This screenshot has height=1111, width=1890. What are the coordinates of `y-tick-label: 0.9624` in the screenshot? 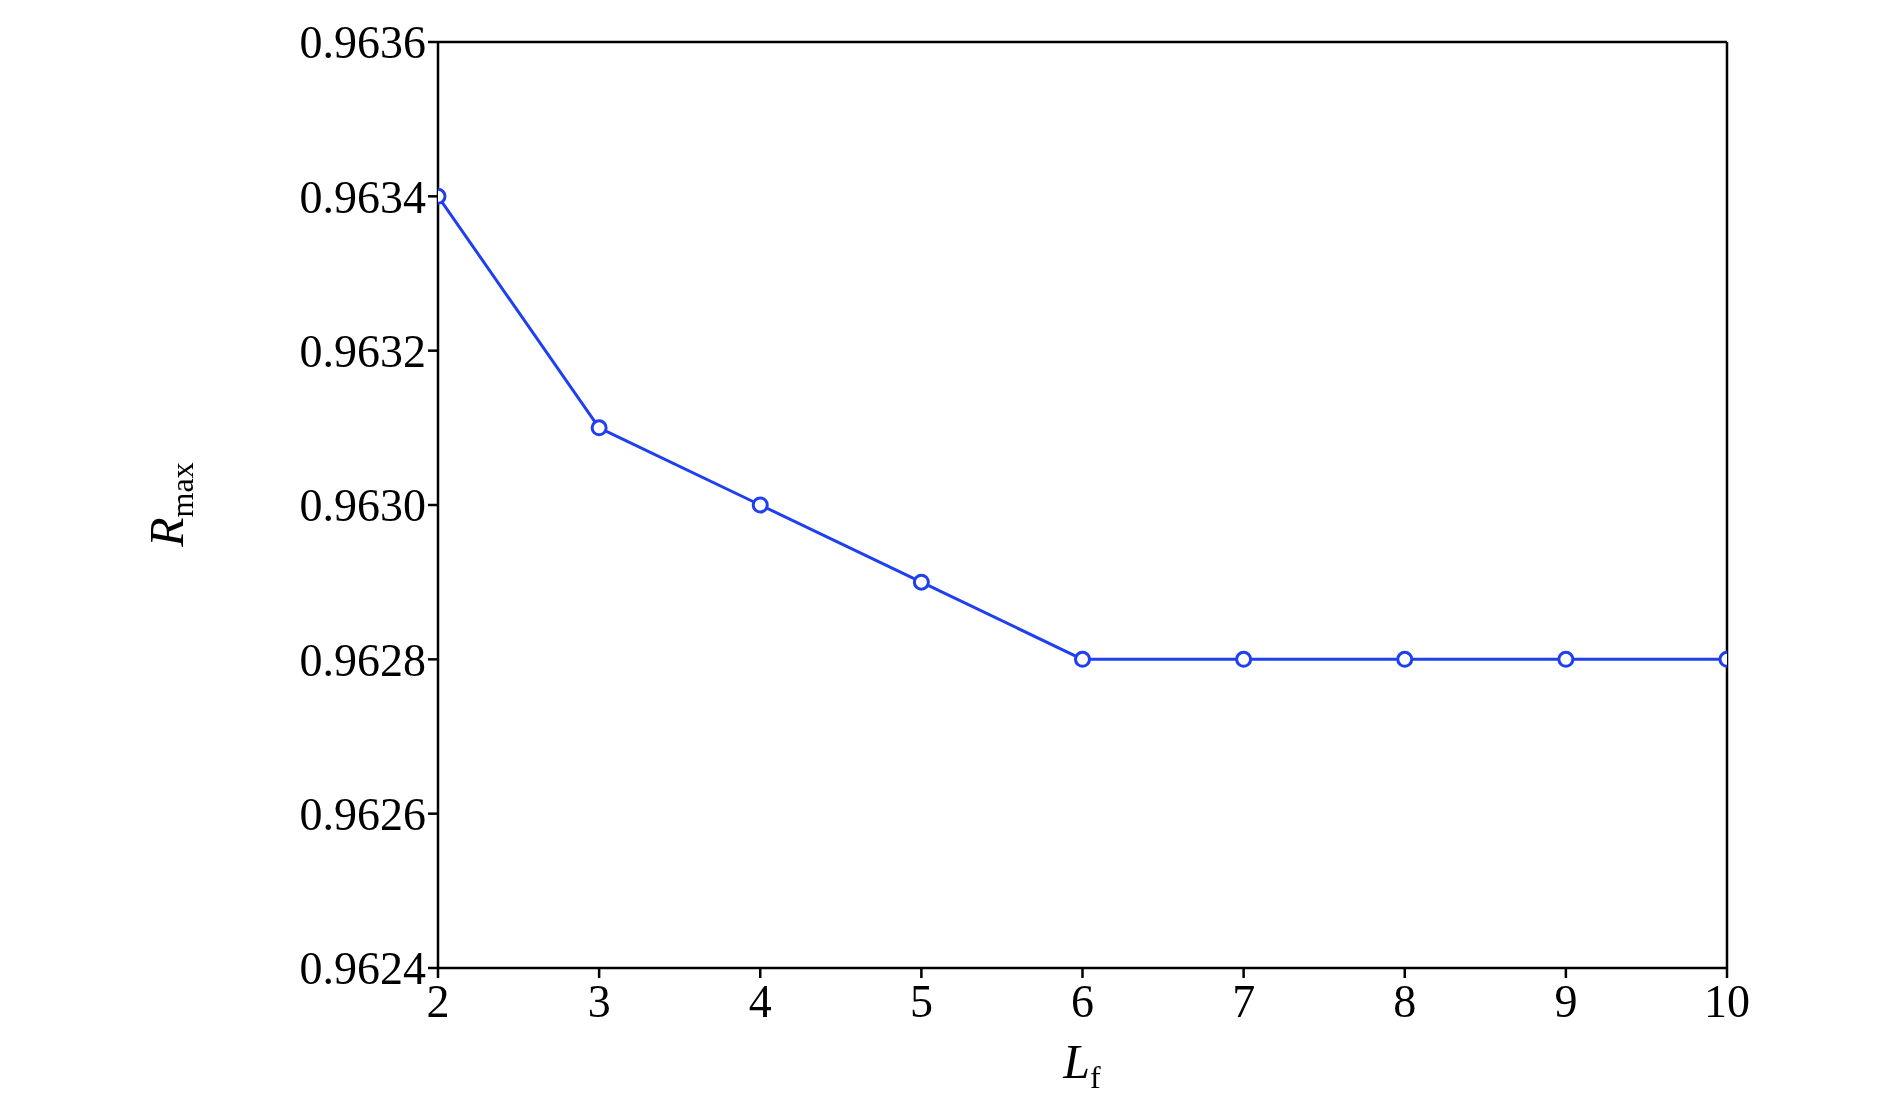 It's located at (362, 969).